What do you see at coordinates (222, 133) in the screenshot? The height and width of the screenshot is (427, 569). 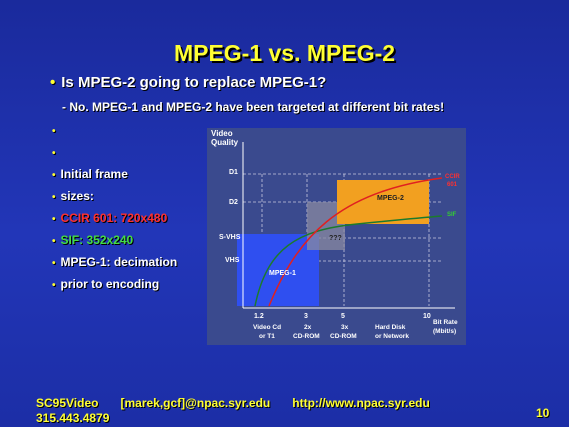 I see `y-axis-title-line1: Video` at bounding box center [222, 133].